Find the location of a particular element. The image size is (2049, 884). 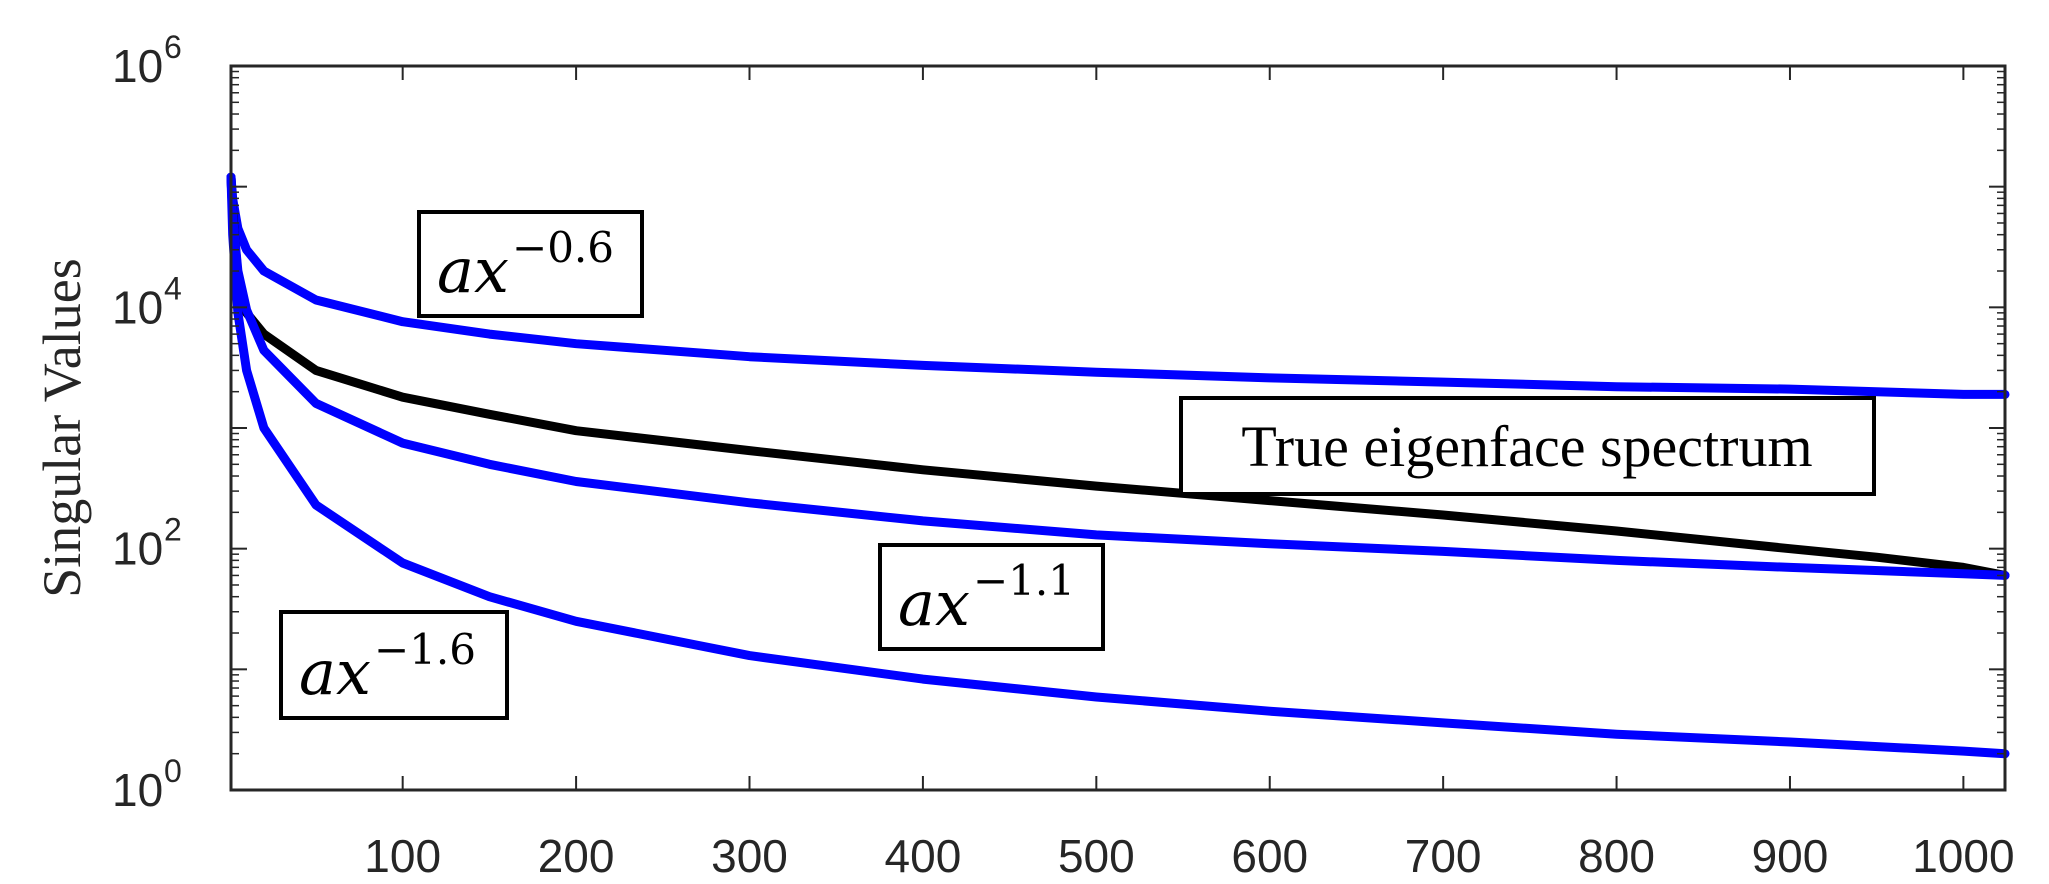

y-axis-label: Singular Values is located at coordinates (62, 427).